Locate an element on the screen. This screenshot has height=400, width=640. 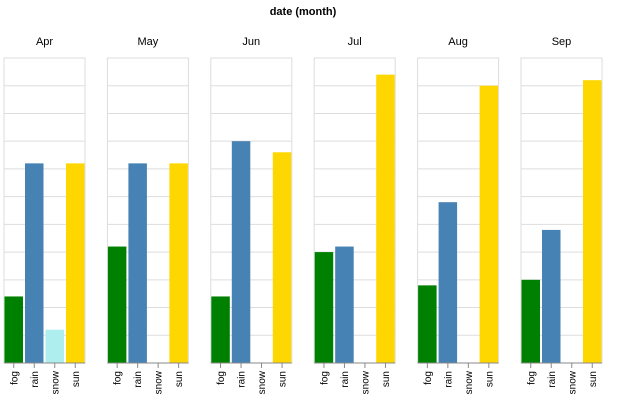
bar-snow is located at coordinates (54, 346).